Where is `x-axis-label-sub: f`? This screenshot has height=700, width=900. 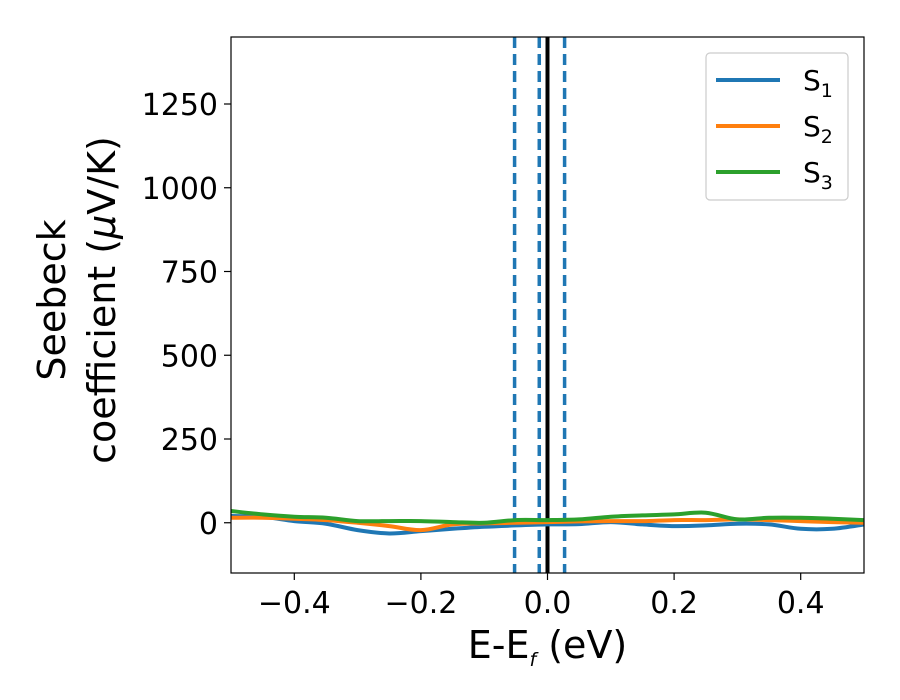 x-axis-label-sub: f is located at coordinates (534, 660).